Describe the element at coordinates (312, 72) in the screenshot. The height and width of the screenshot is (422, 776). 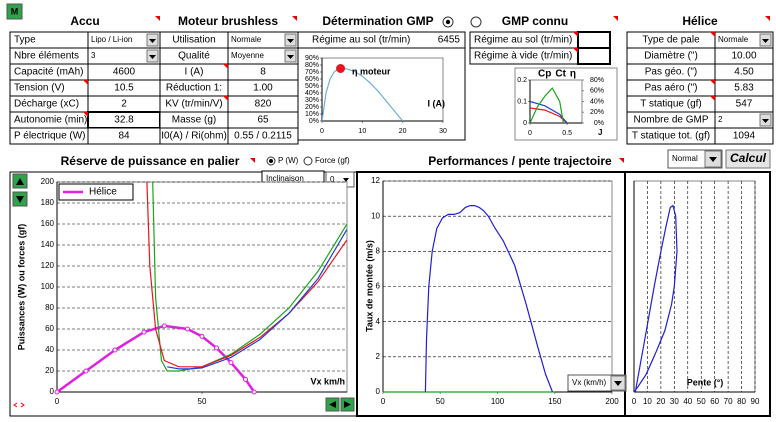
I see `y-tick-label: 70%` at that location.